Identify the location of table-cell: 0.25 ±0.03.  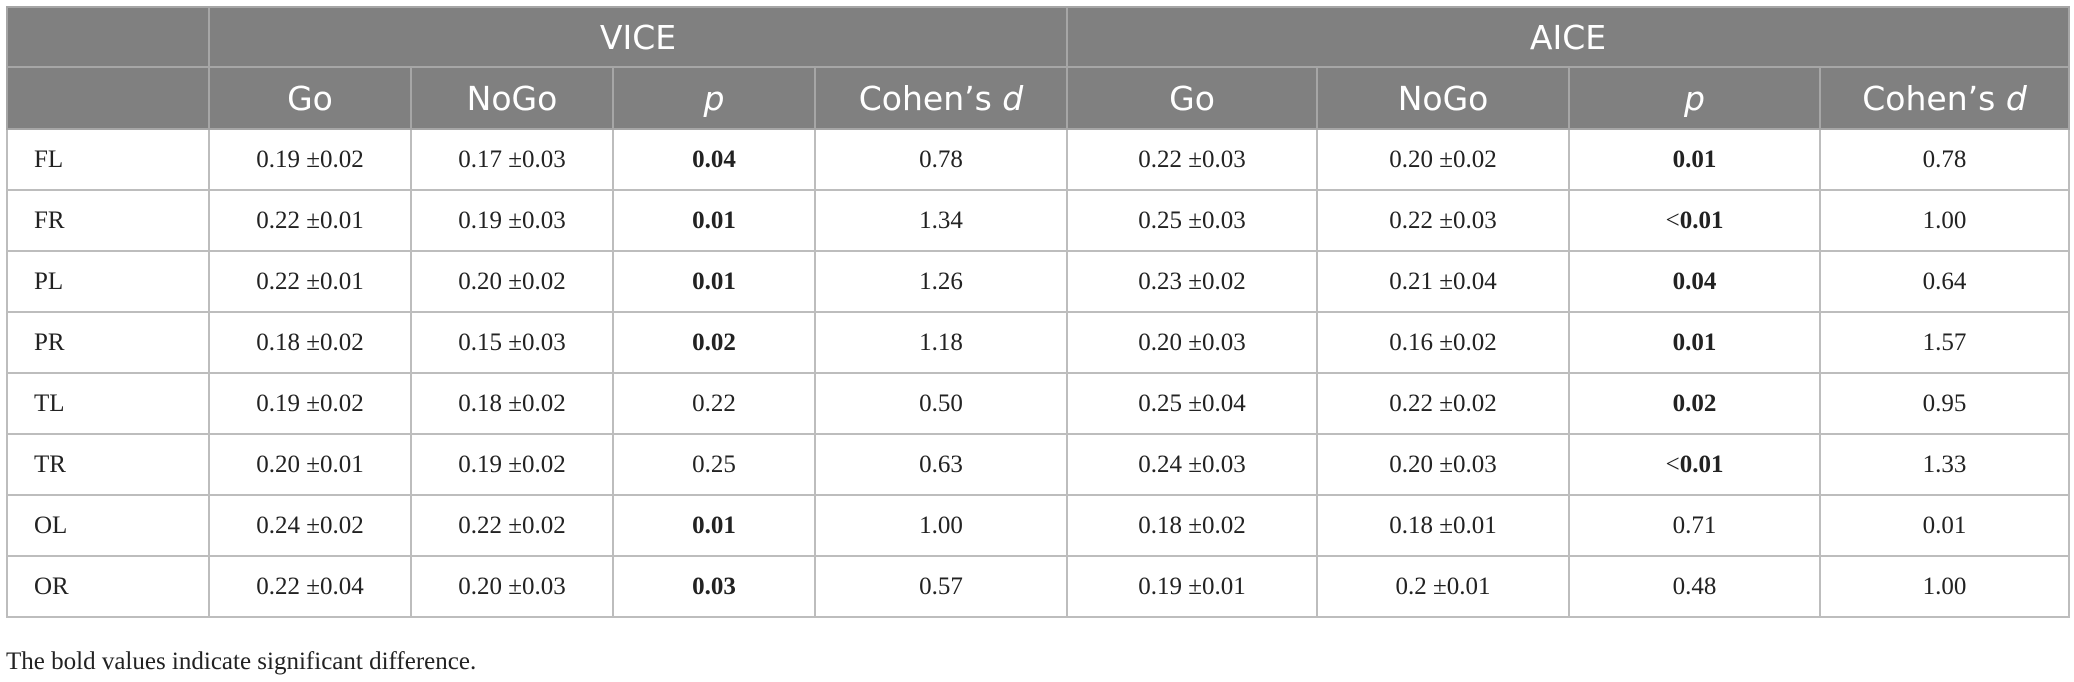
(1192, 220).